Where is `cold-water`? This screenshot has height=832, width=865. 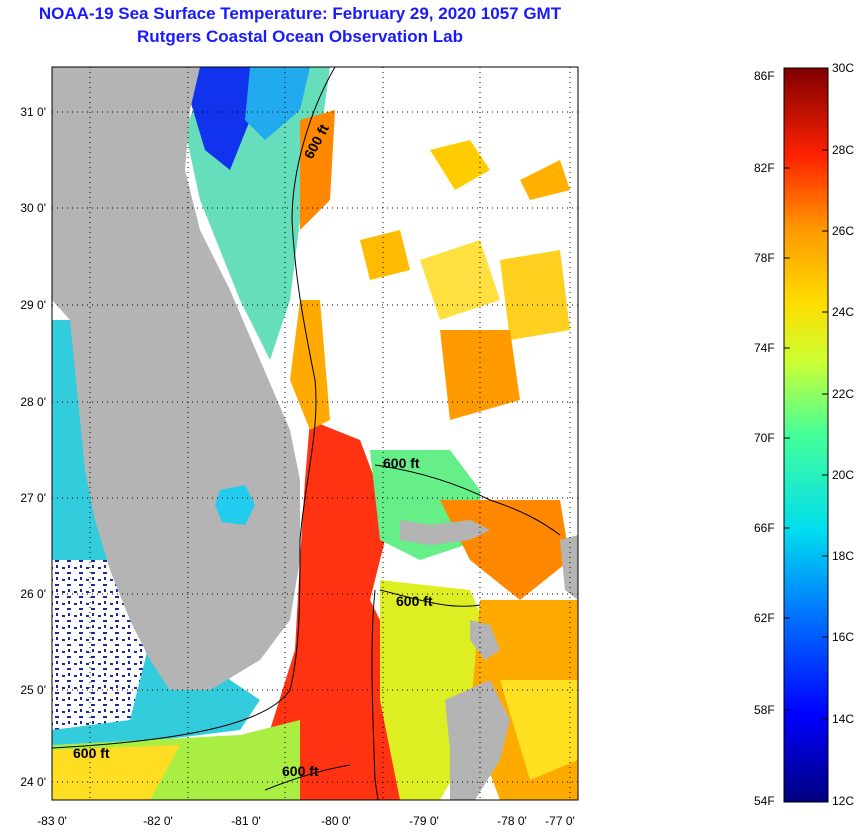 cold-water is located at coordinates (225, 118).